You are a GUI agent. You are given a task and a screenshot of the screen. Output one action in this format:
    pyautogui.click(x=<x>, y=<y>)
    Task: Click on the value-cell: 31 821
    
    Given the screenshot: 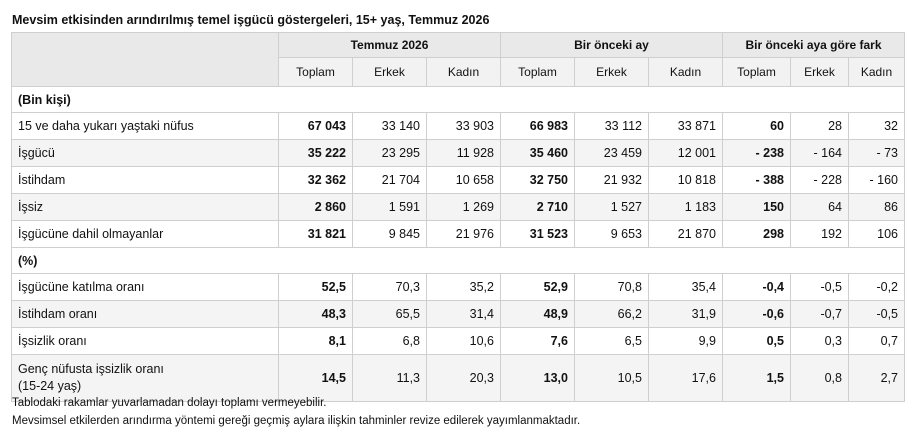 What is the action you would take?
    pyautogui.click(x=315, y=234)
    